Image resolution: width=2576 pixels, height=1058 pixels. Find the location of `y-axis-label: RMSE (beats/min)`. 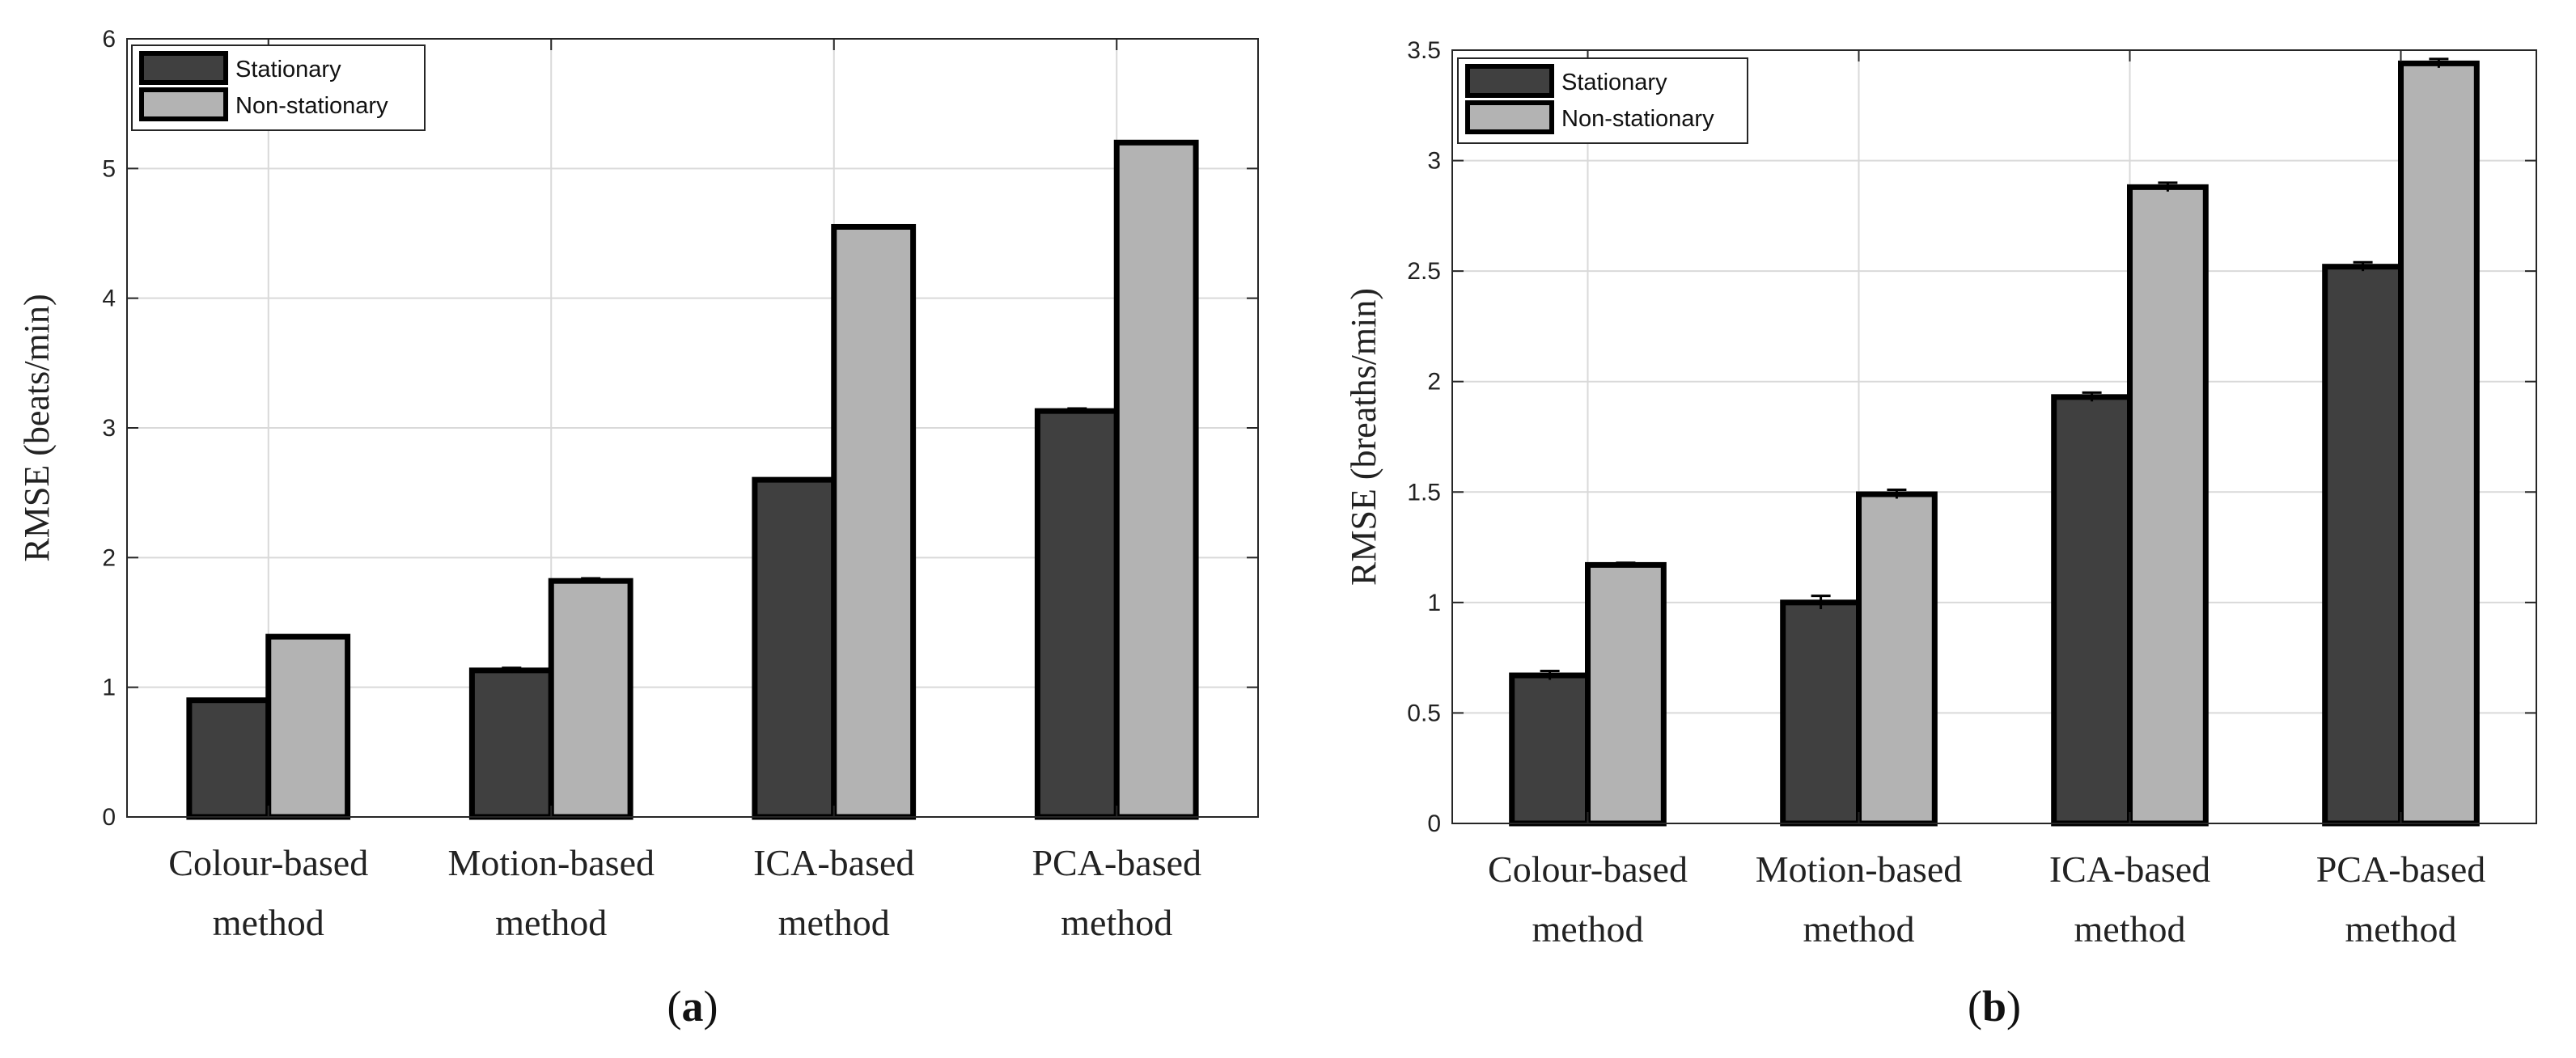

y-axis-label: RMSE (beats/min) is located at coordinates (37, 428).